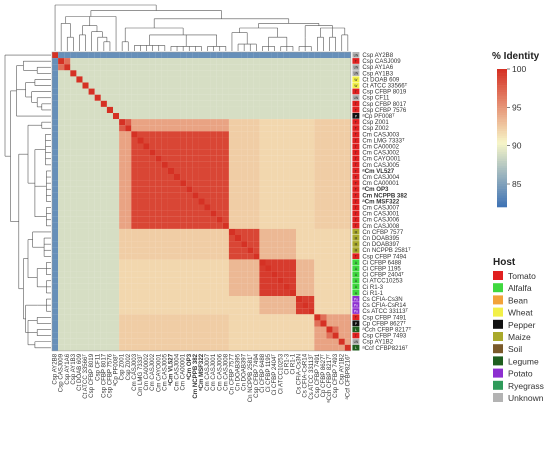  What do you see at coordinates (274, 375) in the screenshot?
I see `column-label: Ci CFBP 2404ᵀ` at bounding box center [274, 375].